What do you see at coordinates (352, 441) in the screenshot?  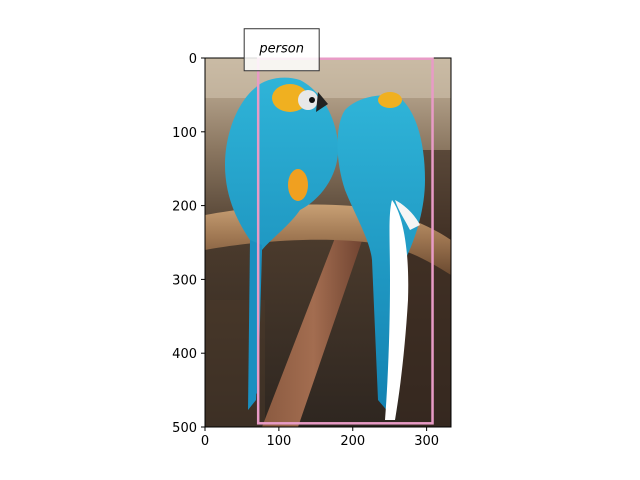 I see `x-tick-label: 200` at bounding box center [352, 441].